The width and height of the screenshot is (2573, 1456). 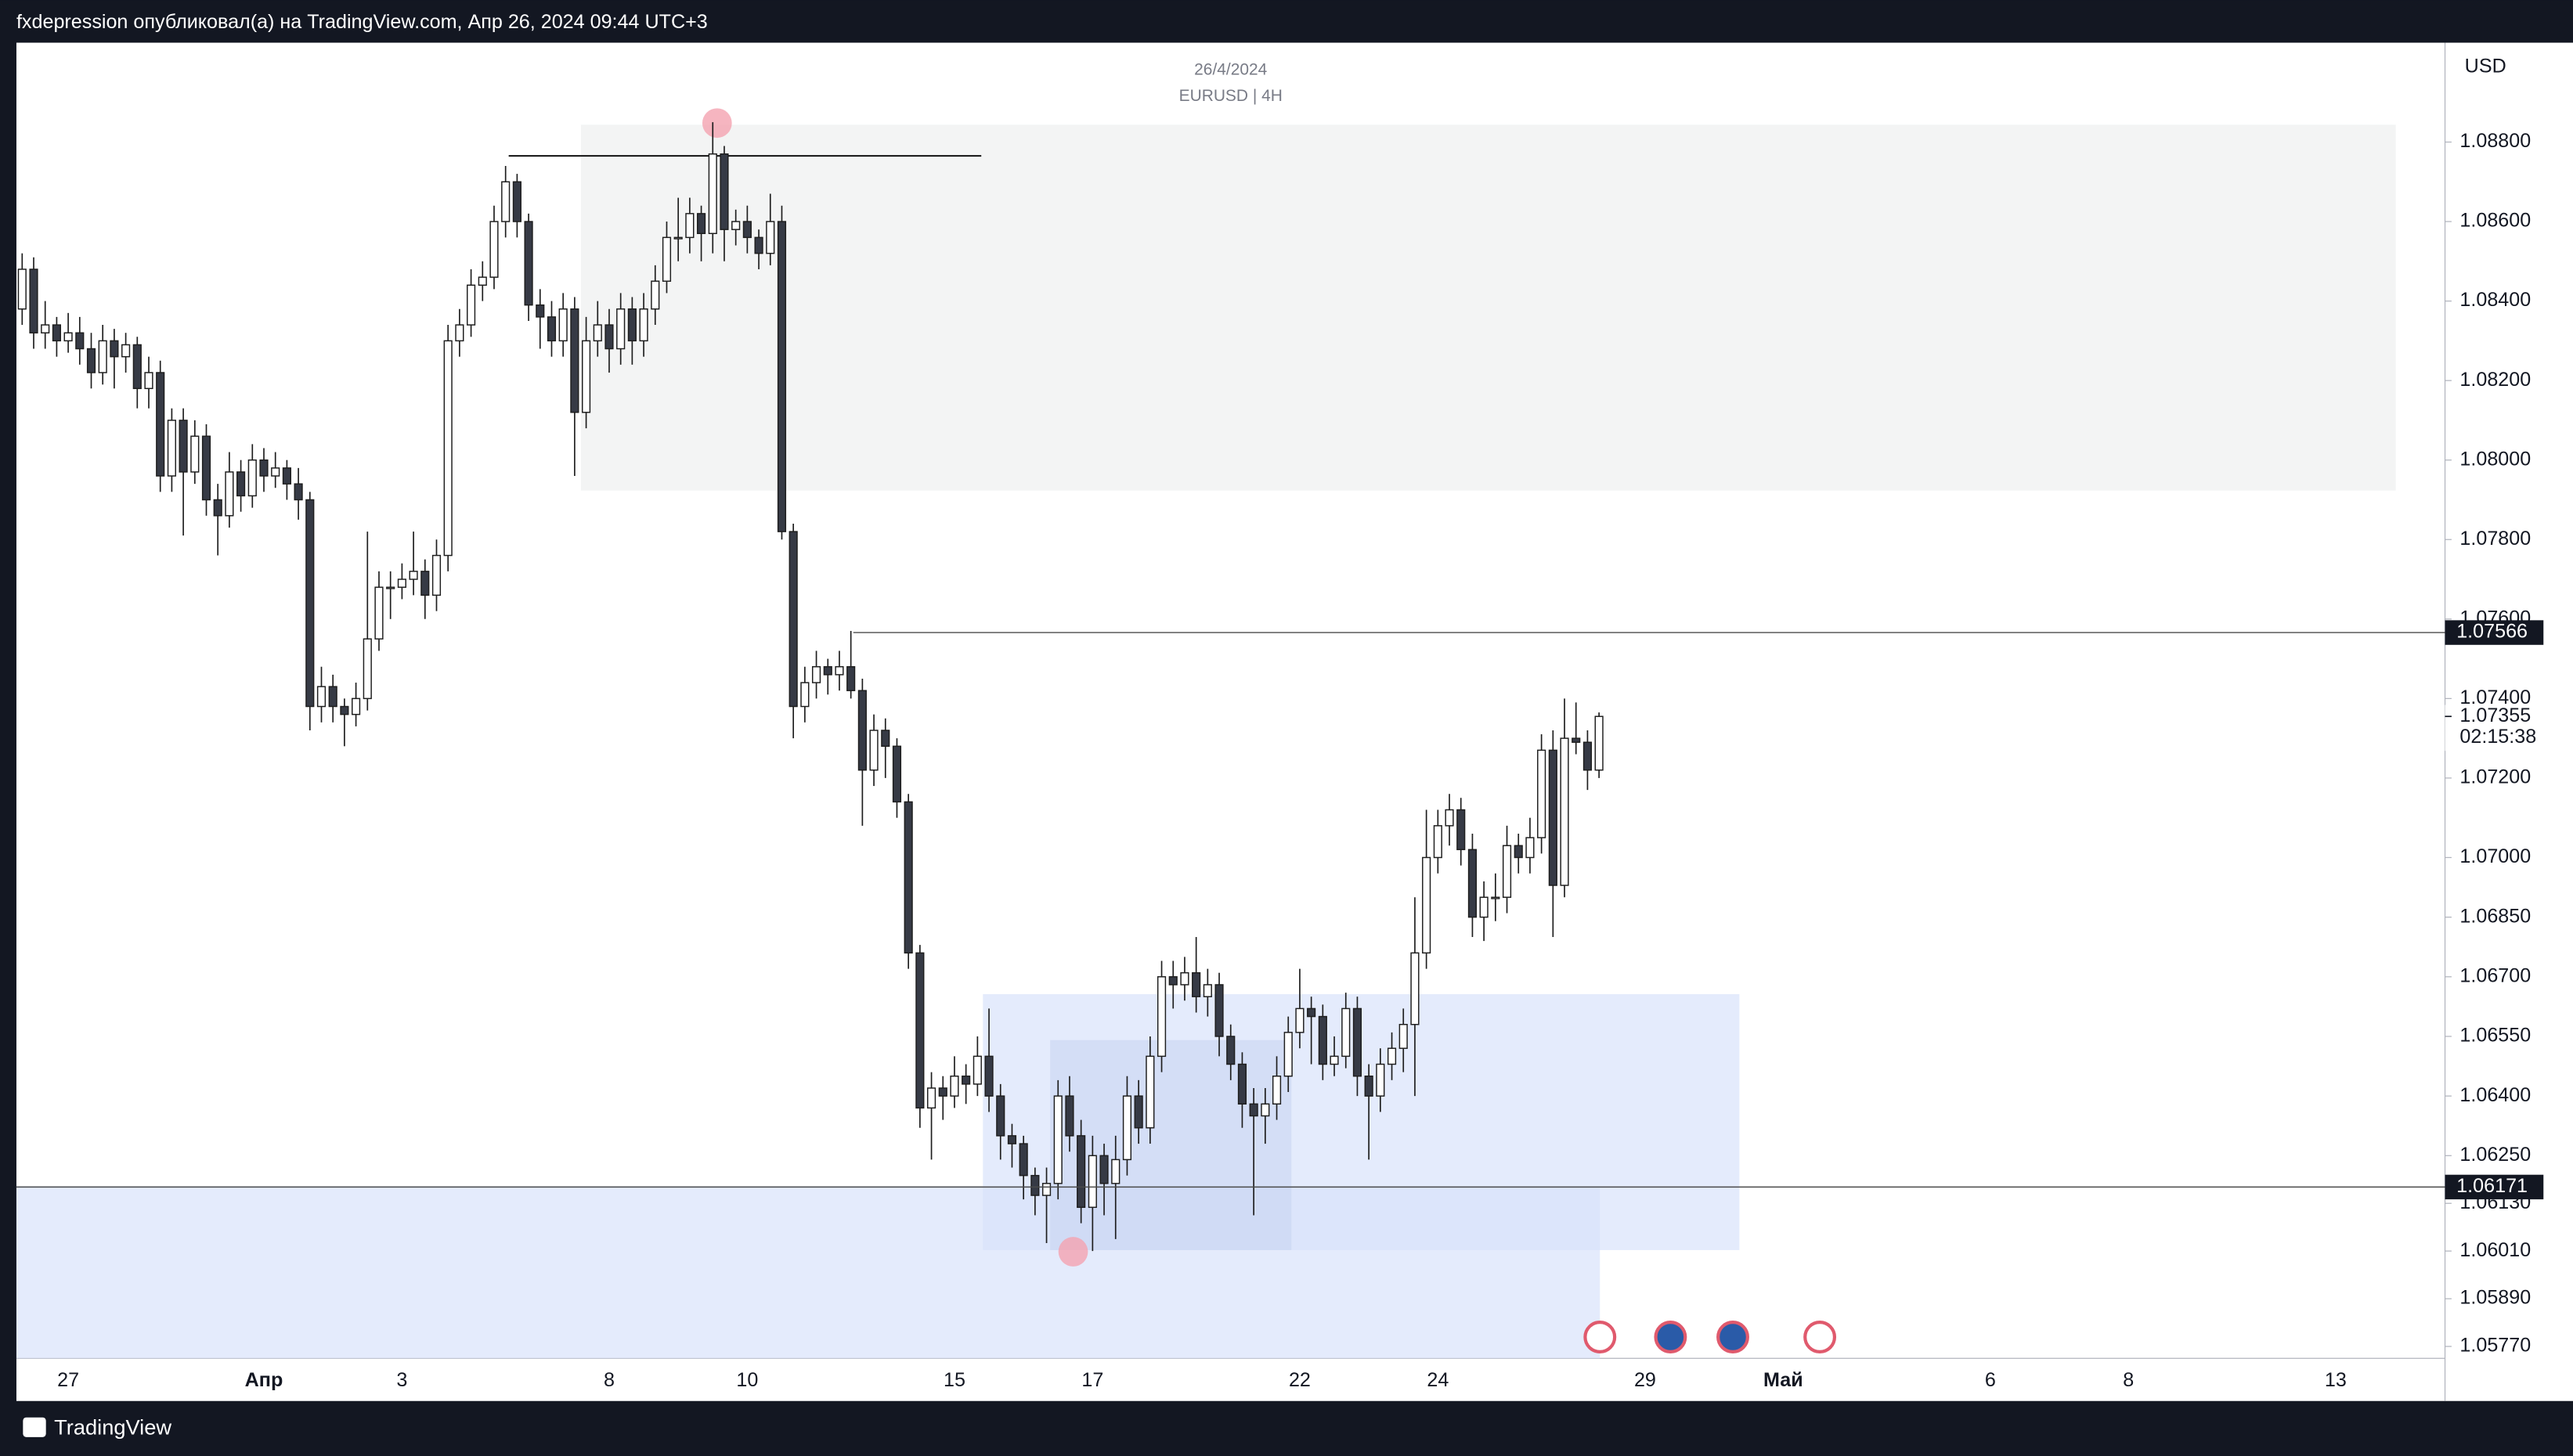 I want to click on y-tick-label: 1.07000, so click(x=2495, y=856).